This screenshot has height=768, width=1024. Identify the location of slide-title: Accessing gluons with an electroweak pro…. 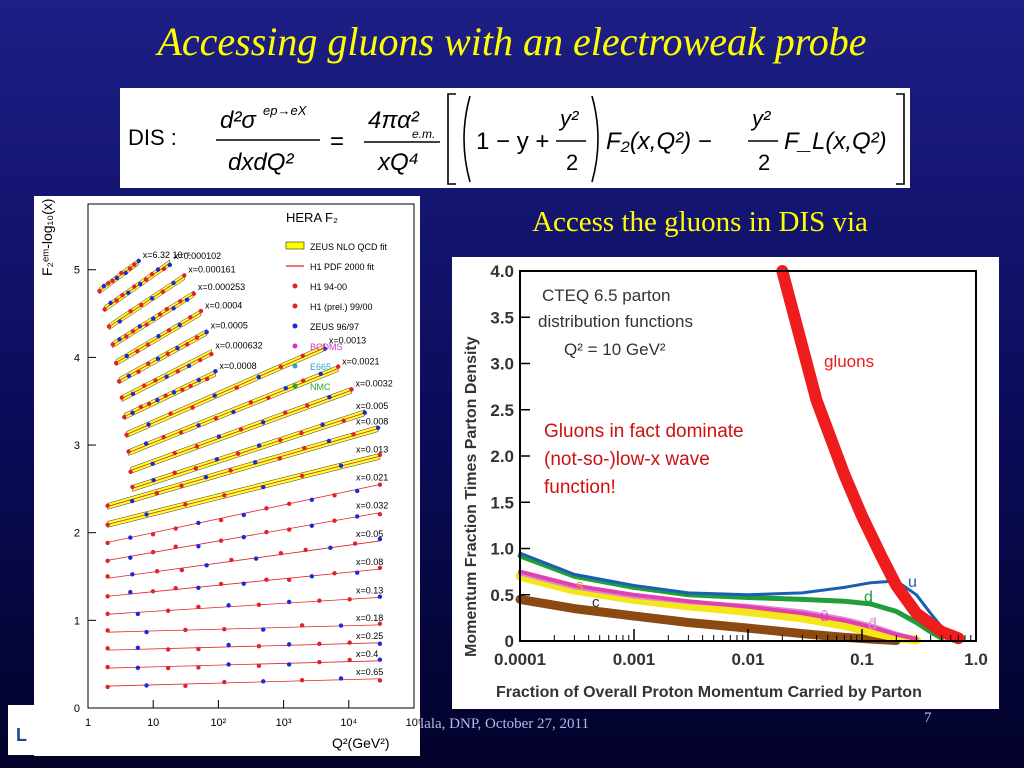
(512, 41).